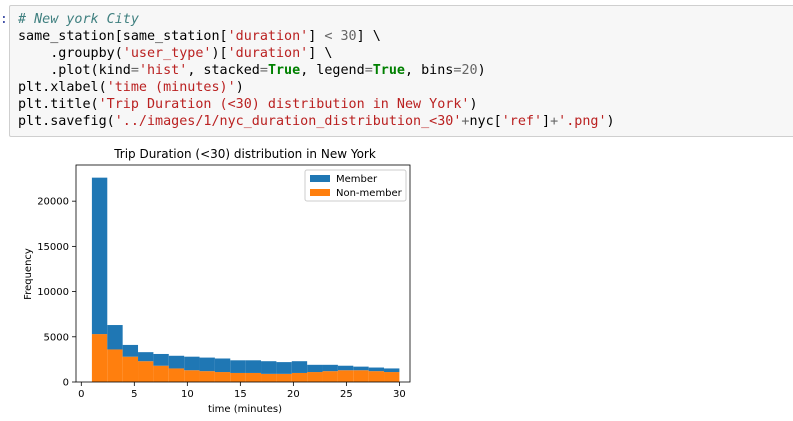 This screenshot has height=421, width=793. I want to click on code-line-1: # New york City, so click(78, 19).